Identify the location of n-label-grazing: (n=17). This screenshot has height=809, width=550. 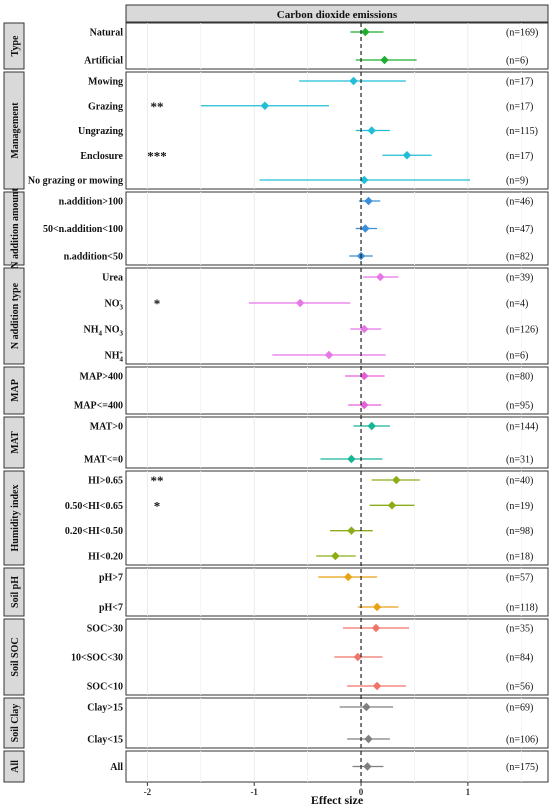
(519, 106).